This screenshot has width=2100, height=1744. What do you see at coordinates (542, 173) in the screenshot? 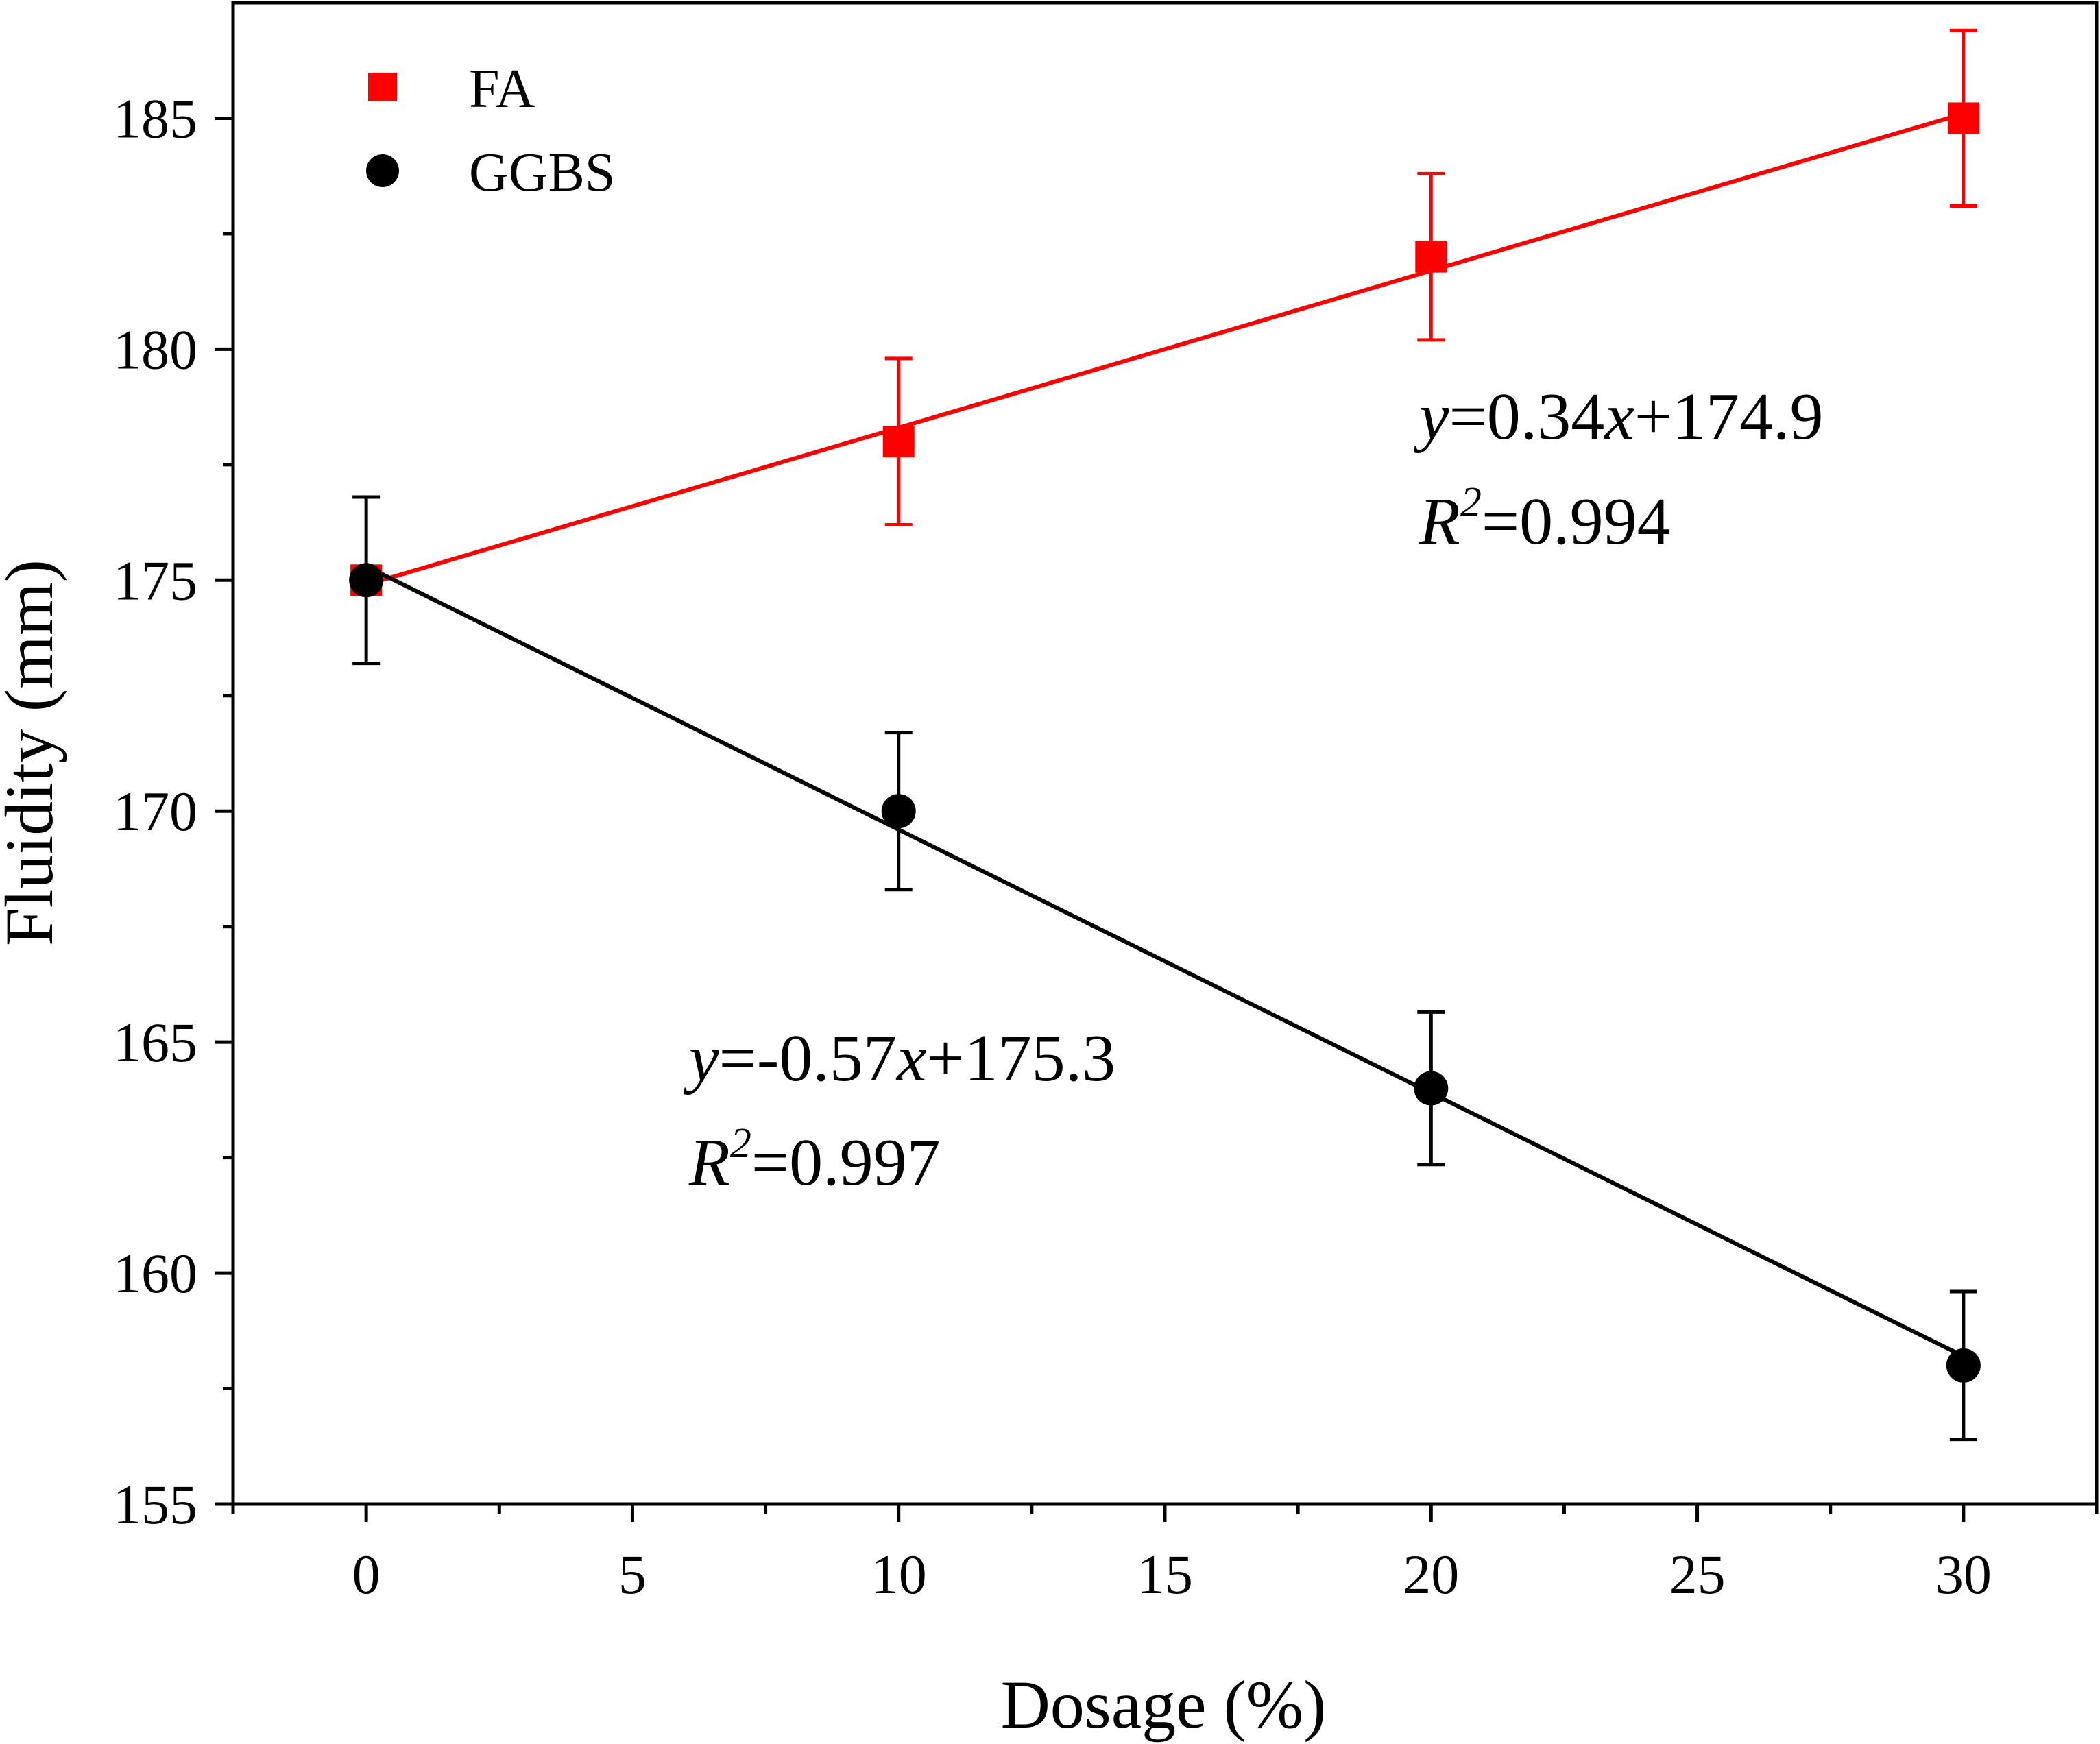
I see `legend-label-ggbs: GGBS` at bounding box center [542, 173].